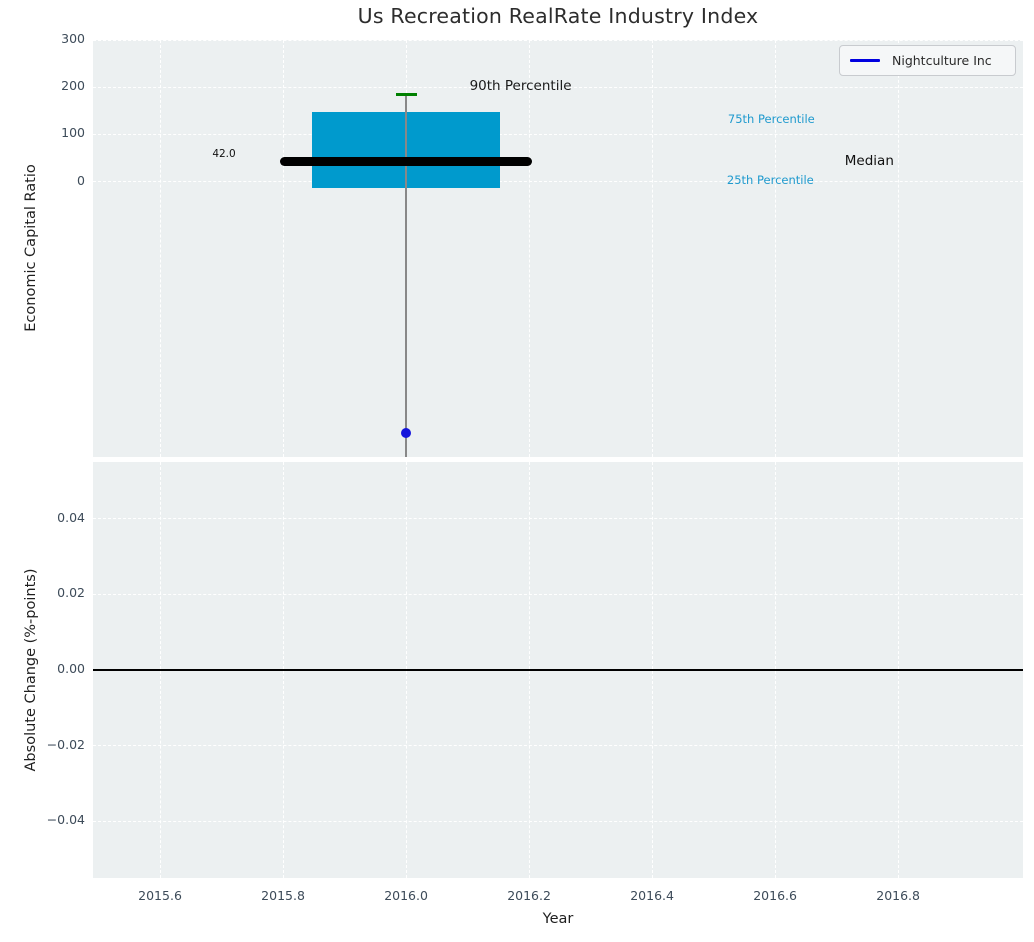 Image resolution: width=1034 pixels, height=942 pixels. What do you see at coordinates (869, 160) in the screenshot?
I see `annotation: Median` at bounding box center [869, 160].